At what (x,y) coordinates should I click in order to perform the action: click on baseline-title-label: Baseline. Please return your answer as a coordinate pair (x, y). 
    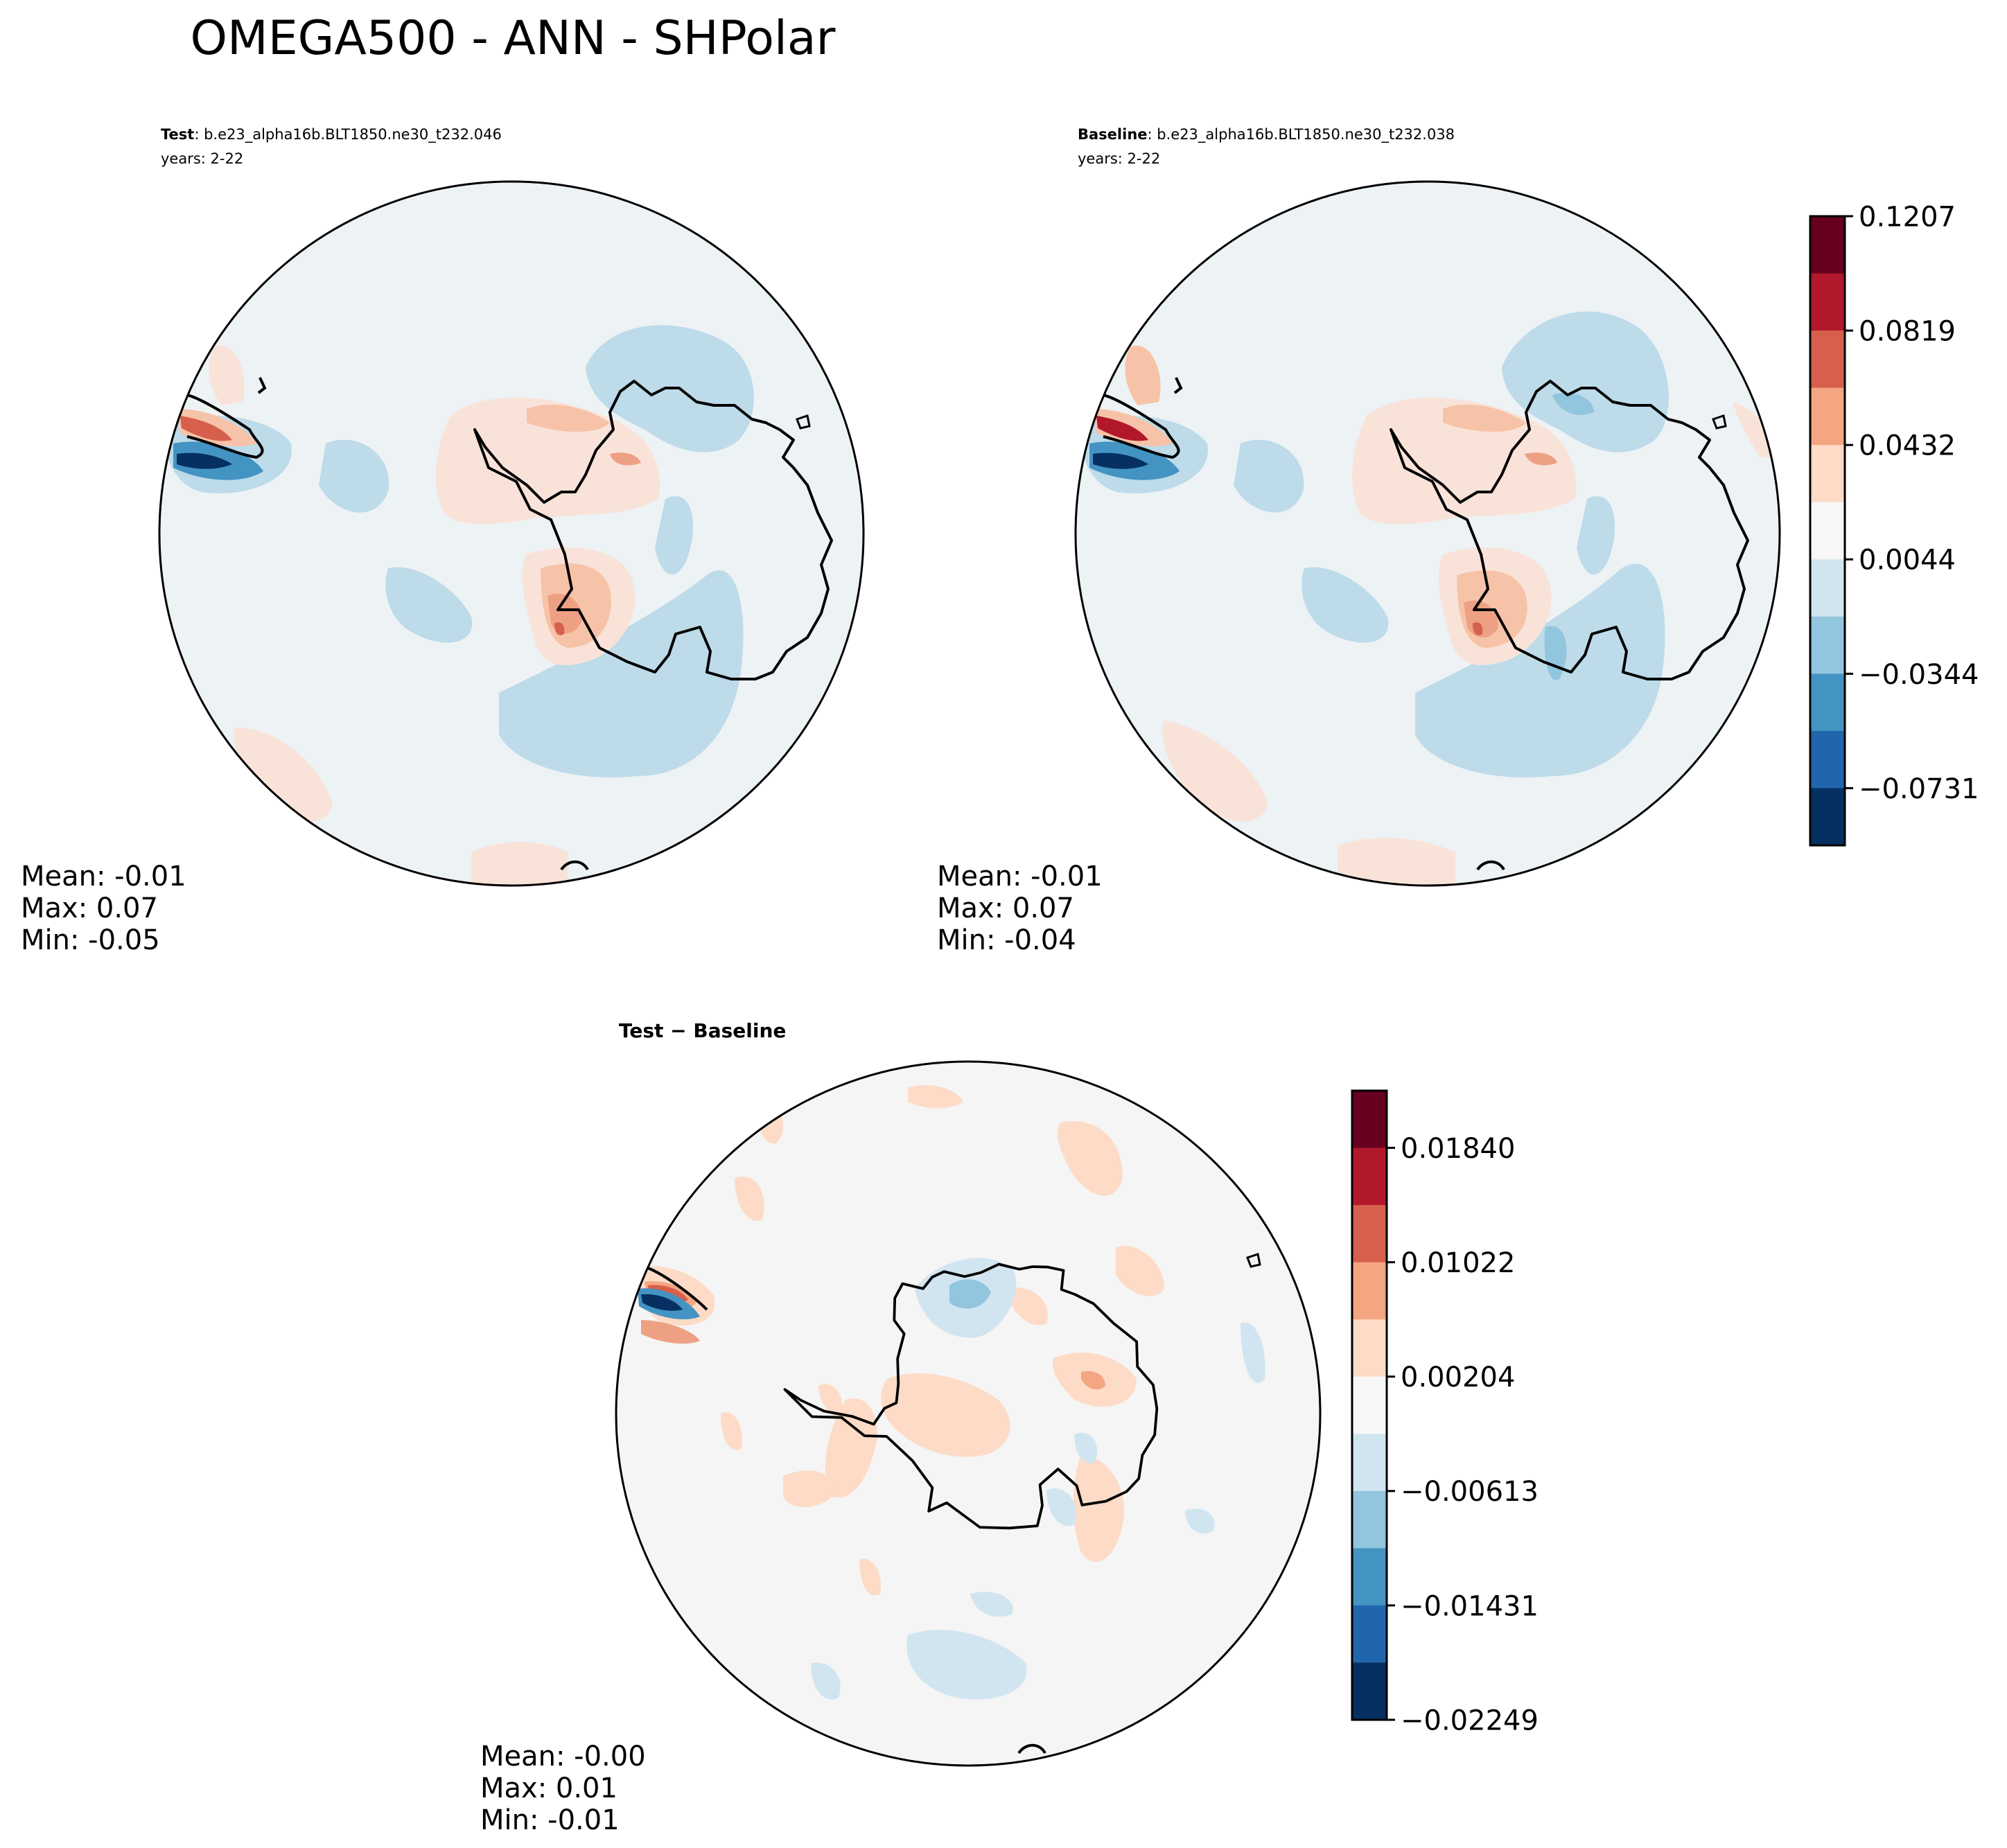
    Looking at the image, I should click on (1113, 134).